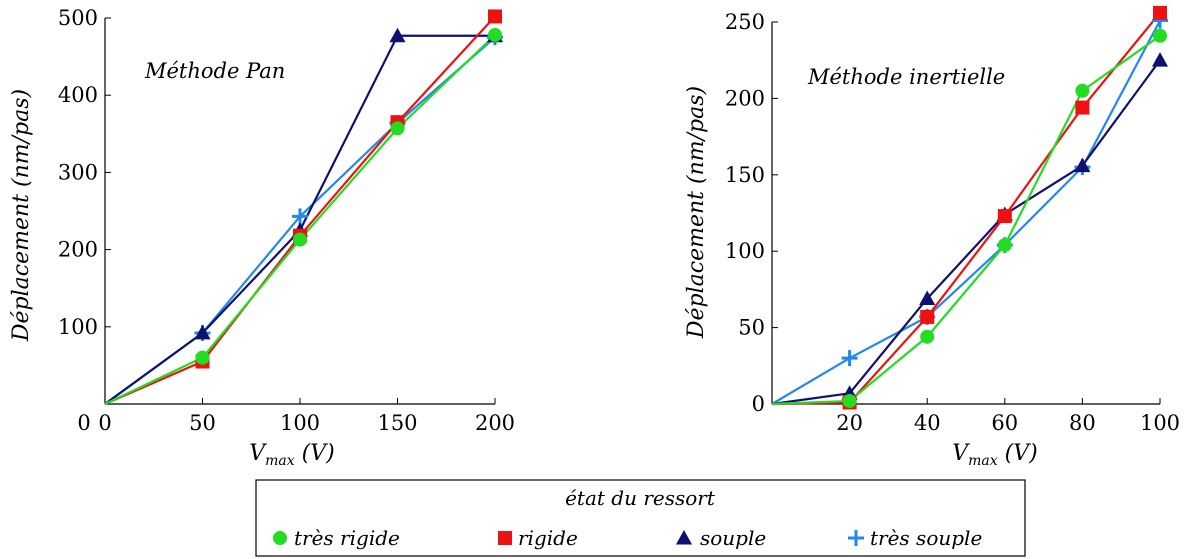 The image size is (1191, 559). Describe the element at coordinates (78, 18) in the screenshot. I see `y-tick-label: 500` at that location.